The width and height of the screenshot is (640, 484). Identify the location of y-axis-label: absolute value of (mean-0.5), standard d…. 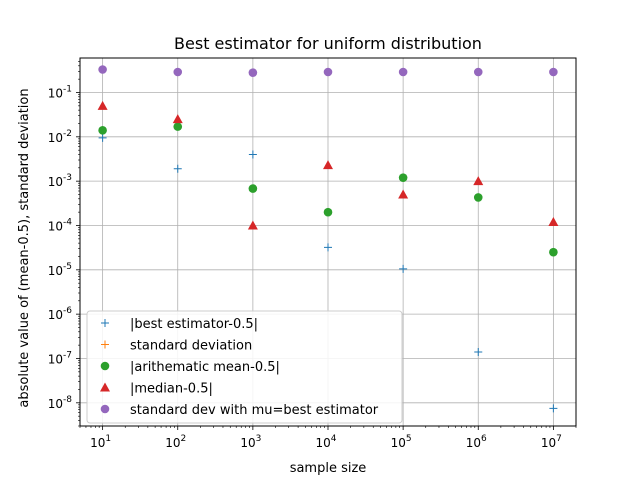
(24, 247).